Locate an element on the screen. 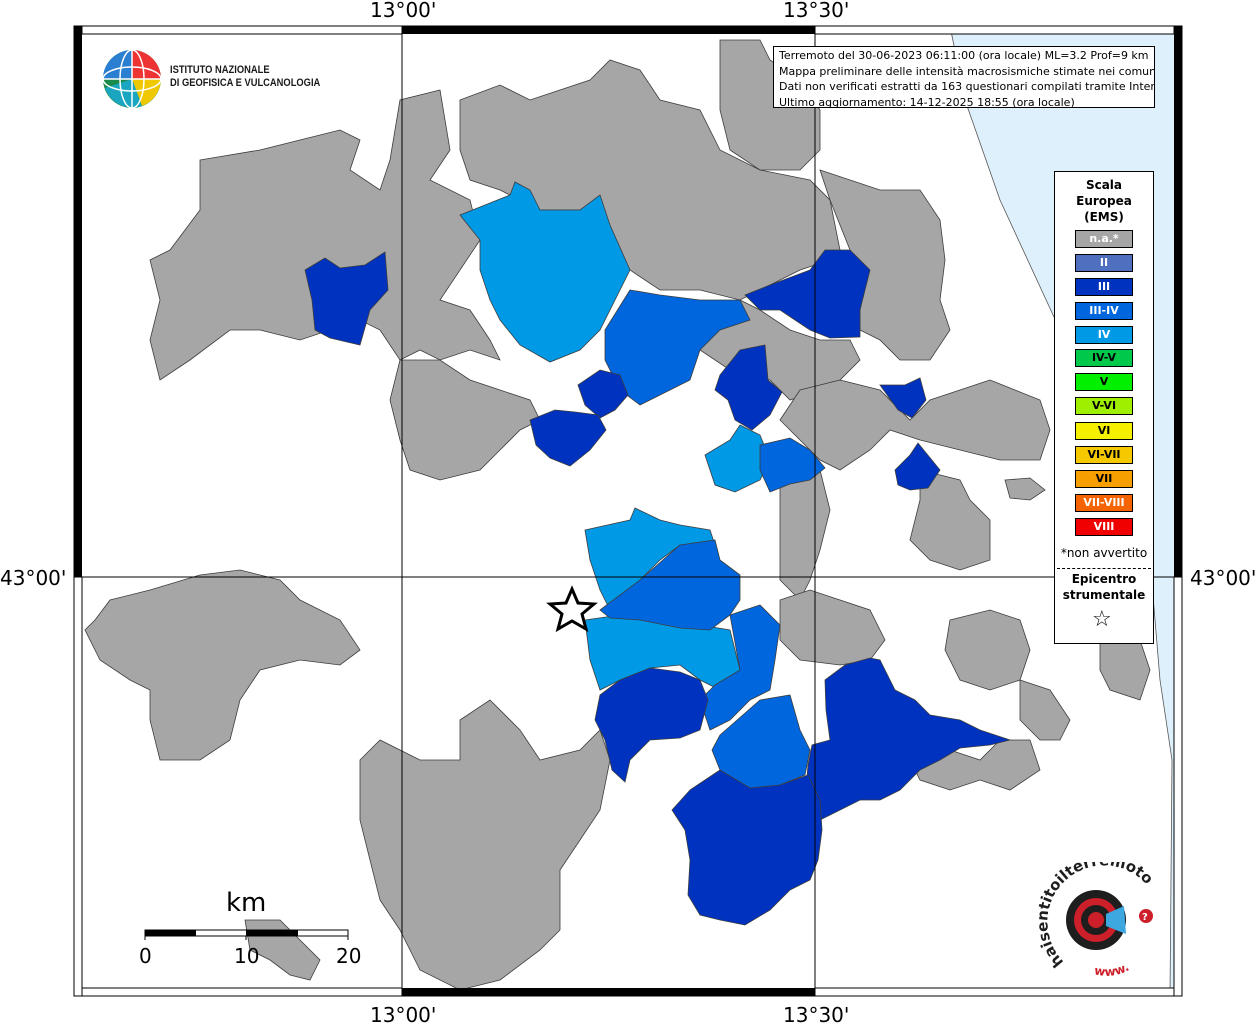  scale-bar is located at coordinates (246, 934).